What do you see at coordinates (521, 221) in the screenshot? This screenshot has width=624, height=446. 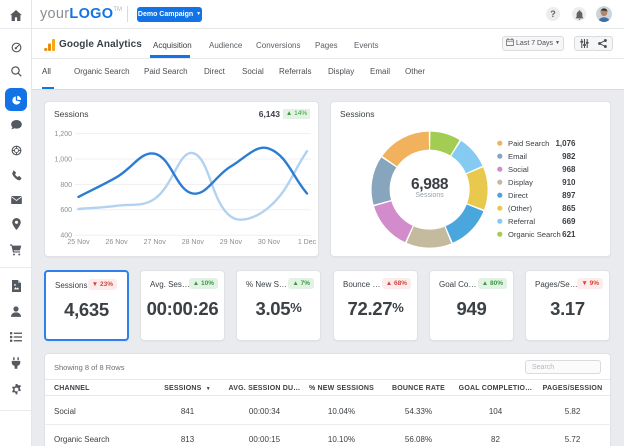 I see `svg-text: Referral` at bounding box center [521, 221].